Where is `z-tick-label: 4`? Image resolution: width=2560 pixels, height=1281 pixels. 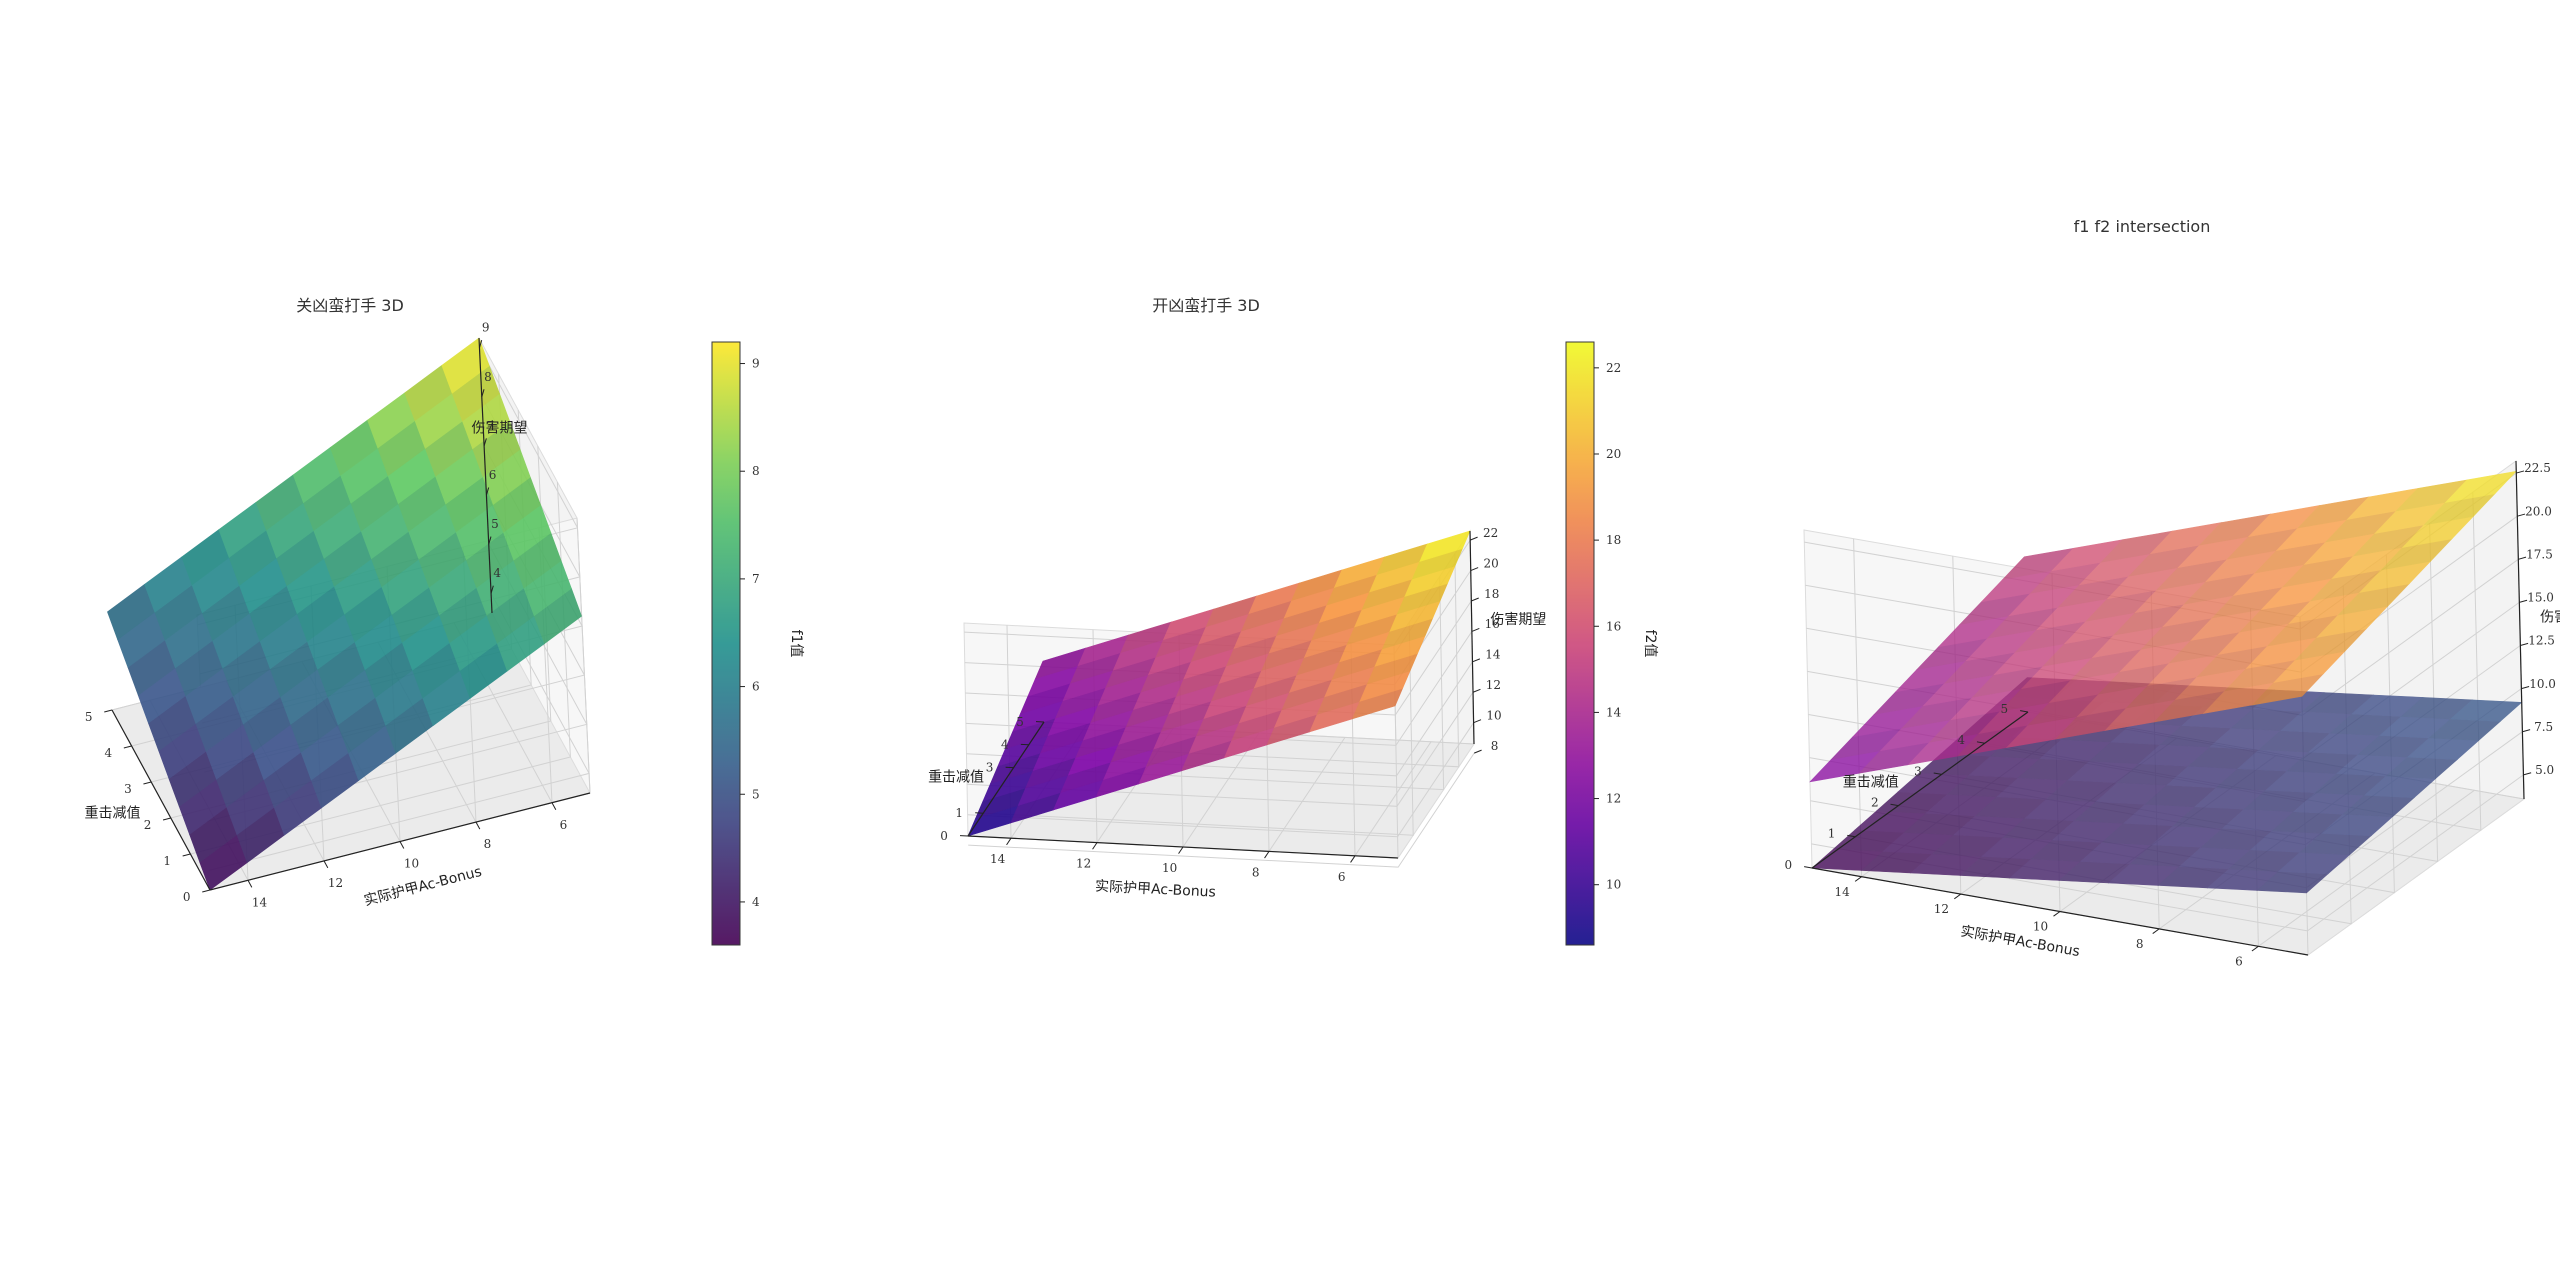 z-tick-label: 4 is located at coordinates (497, 573).